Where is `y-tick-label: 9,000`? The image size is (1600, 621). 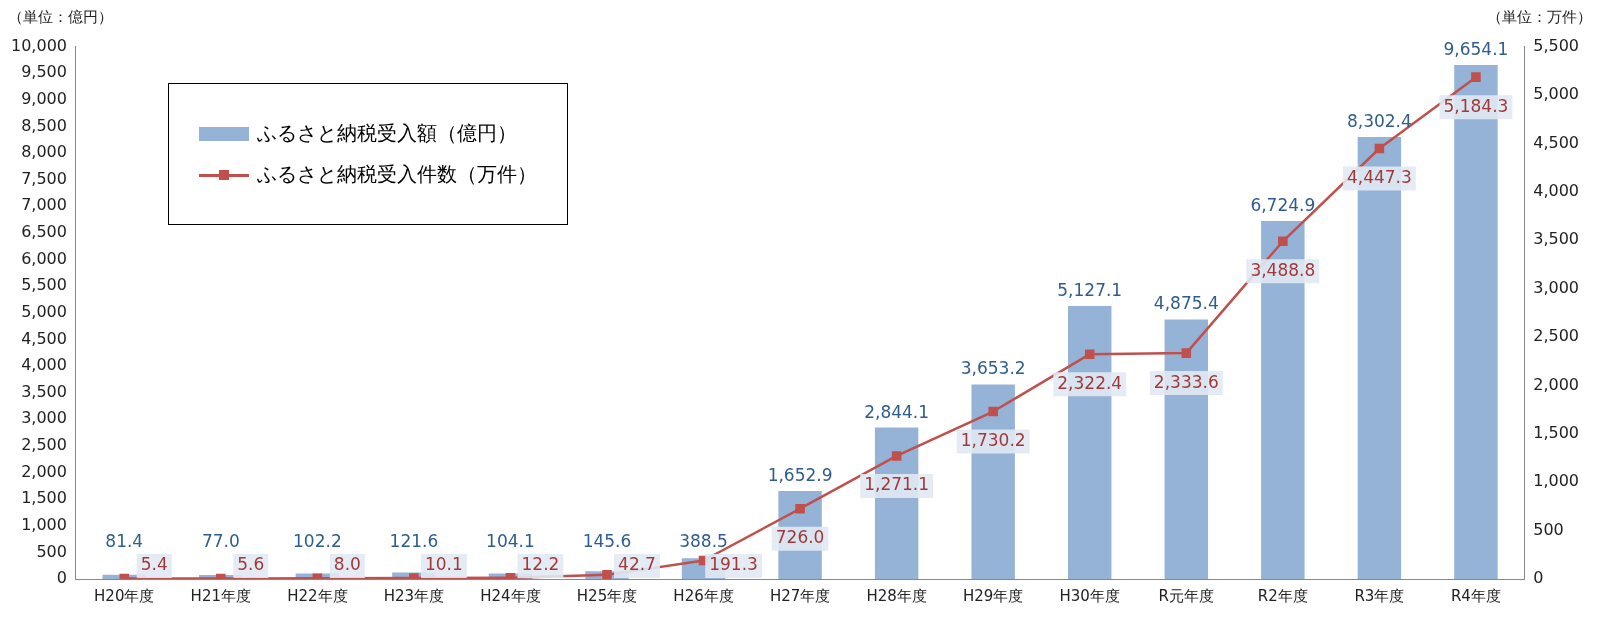 y-tick-label: 9,000 is located at coordinates (44, 98).